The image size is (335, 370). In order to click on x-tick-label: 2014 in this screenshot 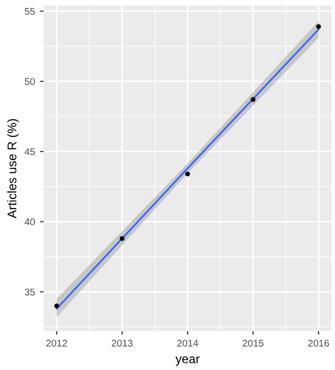, I will do `click(187, 343)`.